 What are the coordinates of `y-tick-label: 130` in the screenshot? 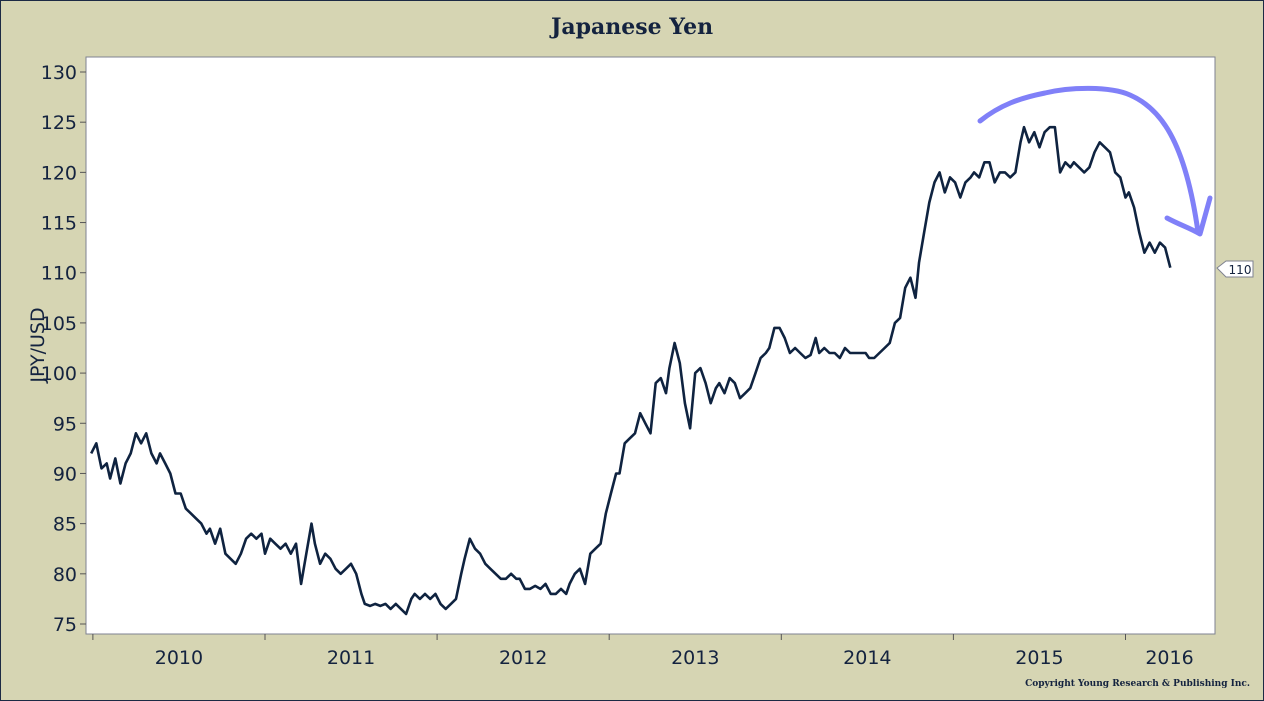 It's located at (59, 73).